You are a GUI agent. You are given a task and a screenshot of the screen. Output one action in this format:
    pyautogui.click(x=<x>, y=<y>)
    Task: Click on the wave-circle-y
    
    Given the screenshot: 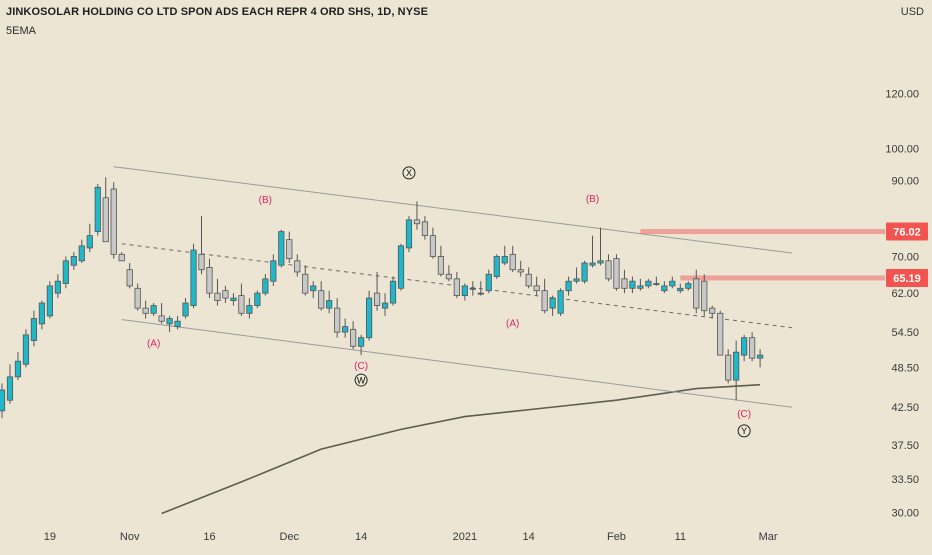 What is the action you would take?
    pyautogui.click(x=744, y=431)
    